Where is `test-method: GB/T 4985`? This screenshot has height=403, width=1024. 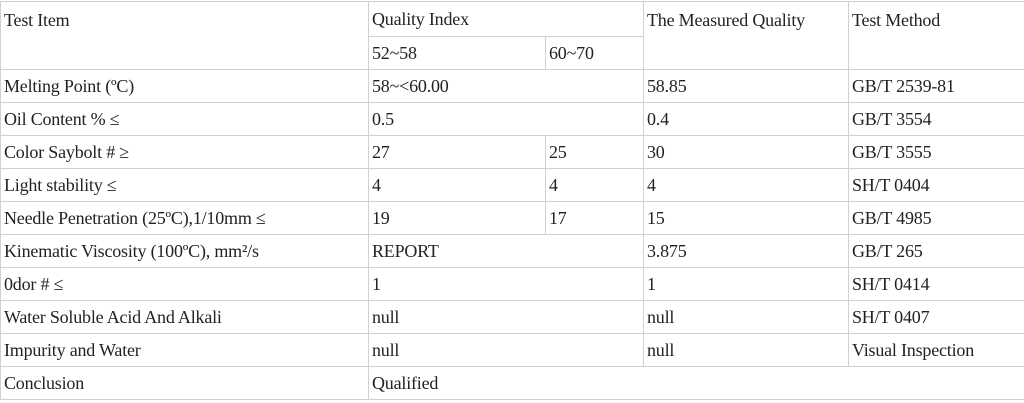 test-method: GB/T 4985 is located at coordinates (936, 218).